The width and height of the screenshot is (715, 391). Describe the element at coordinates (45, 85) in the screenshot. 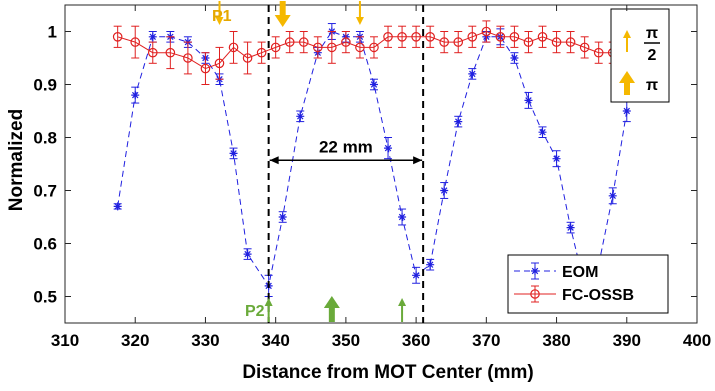

I see `y-tick-label: 0.9` at that location.